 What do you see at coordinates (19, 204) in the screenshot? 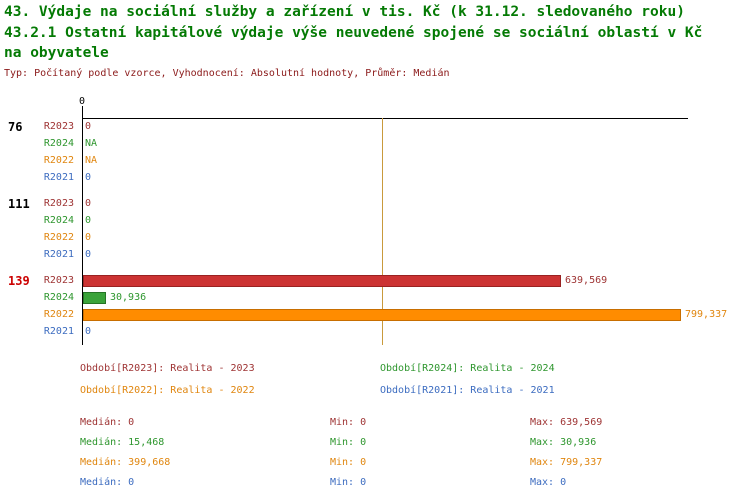
I see `group-label: 111` at bounding box center [19, 204].